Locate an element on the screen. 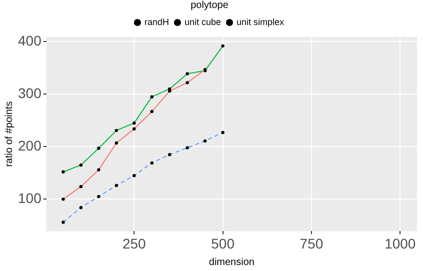  y-tick-label: 300 is located at coordinates (30, 93).